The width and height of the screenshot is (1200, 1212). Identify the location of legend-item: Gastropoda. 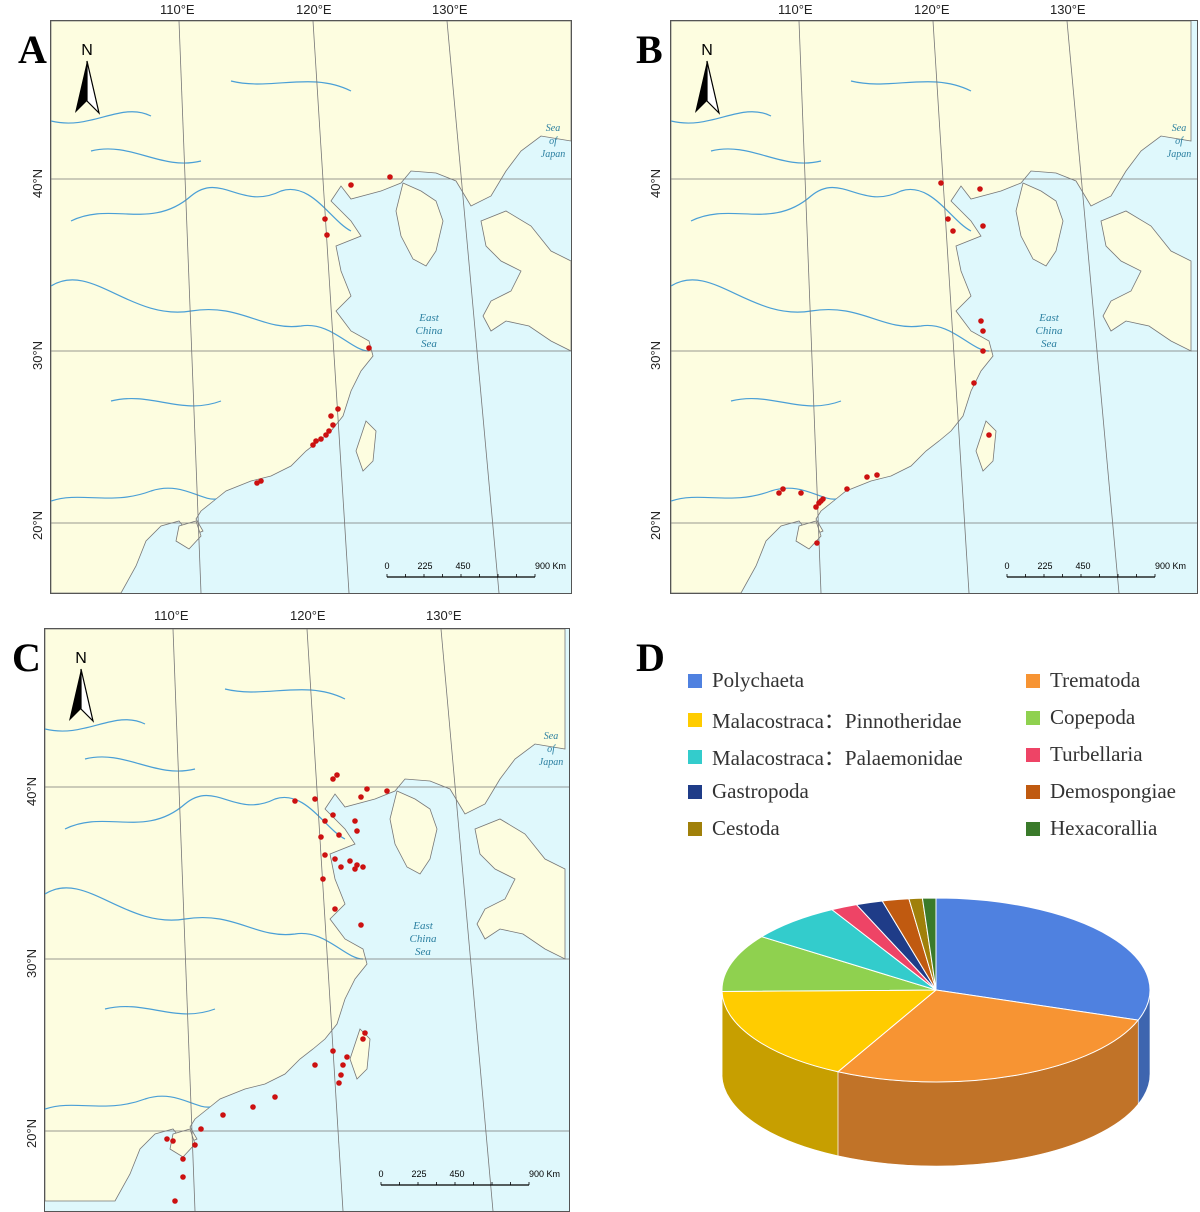
(748, 791).